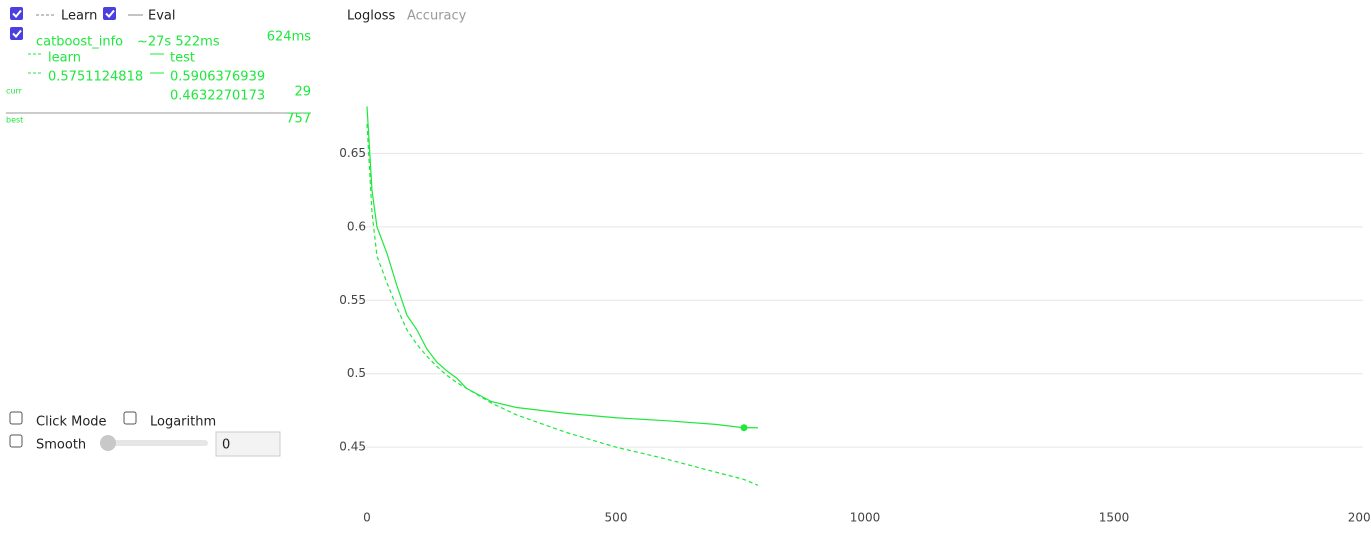 The width and height of the screenshot is (1371, 545). I want to click on run-toggle, so click(16, 33).